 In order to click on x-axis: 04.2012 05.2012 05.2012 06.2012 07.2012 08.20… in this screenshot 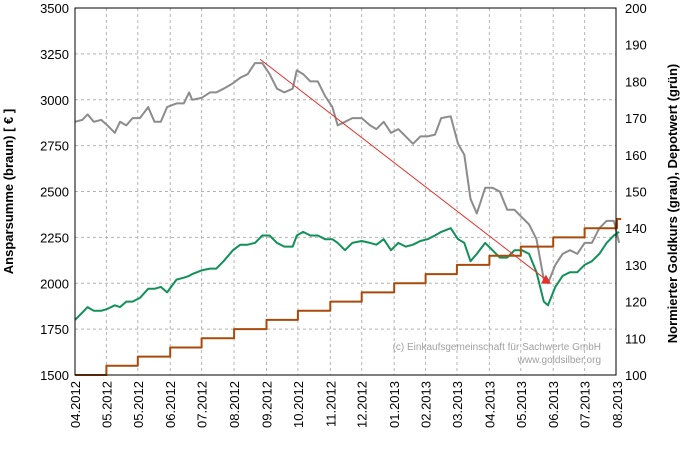, I will do `click(346, 404)`.